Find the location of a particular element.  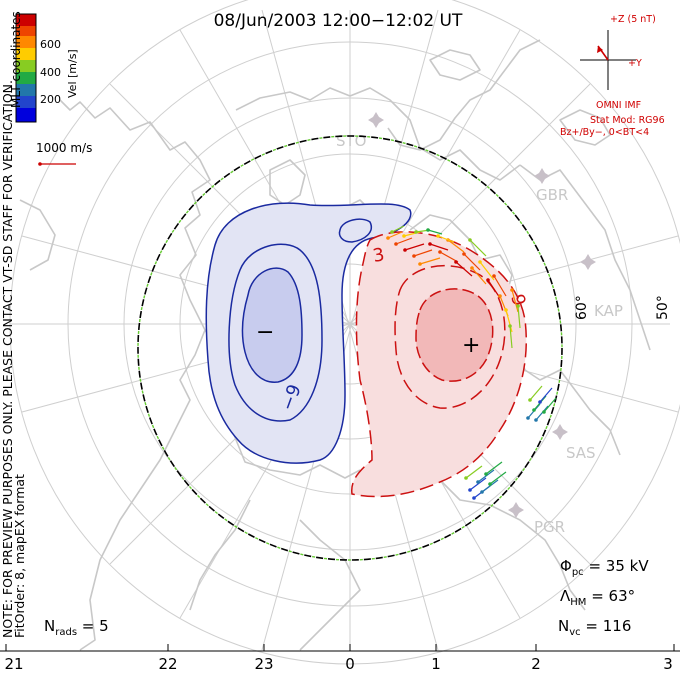

mlt-label-1: 1 is located at coordinates (436, 664).